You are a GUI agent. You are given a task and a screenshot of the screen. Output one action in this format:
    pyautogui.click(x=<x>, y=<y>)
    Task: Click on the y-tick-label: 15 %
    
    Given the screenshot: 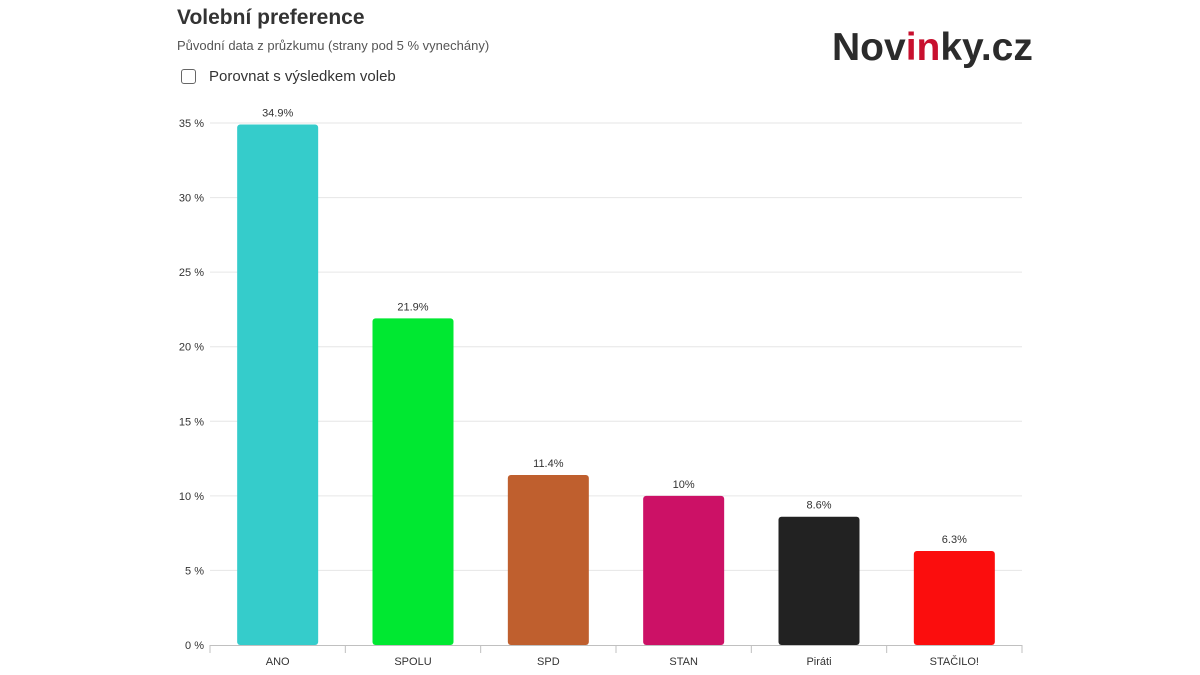 What is the action you would take?
    pyautogui.click(x=191, y=422)
    